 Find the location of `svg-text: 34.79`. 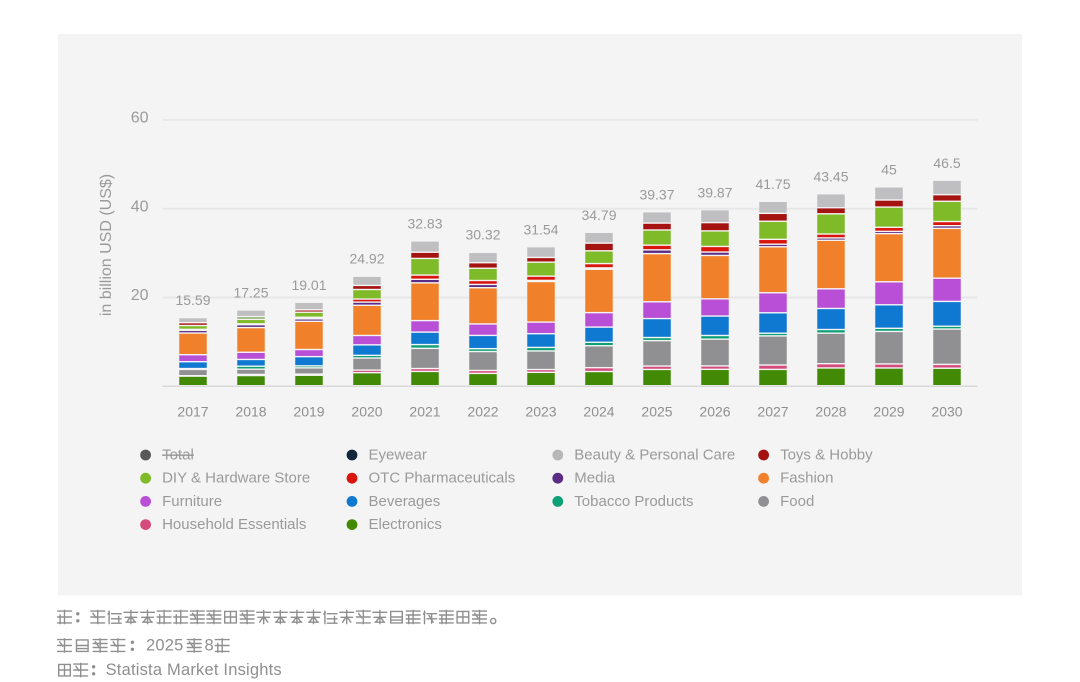

svg-text: 34.79 is located at coordinates (598, 215).